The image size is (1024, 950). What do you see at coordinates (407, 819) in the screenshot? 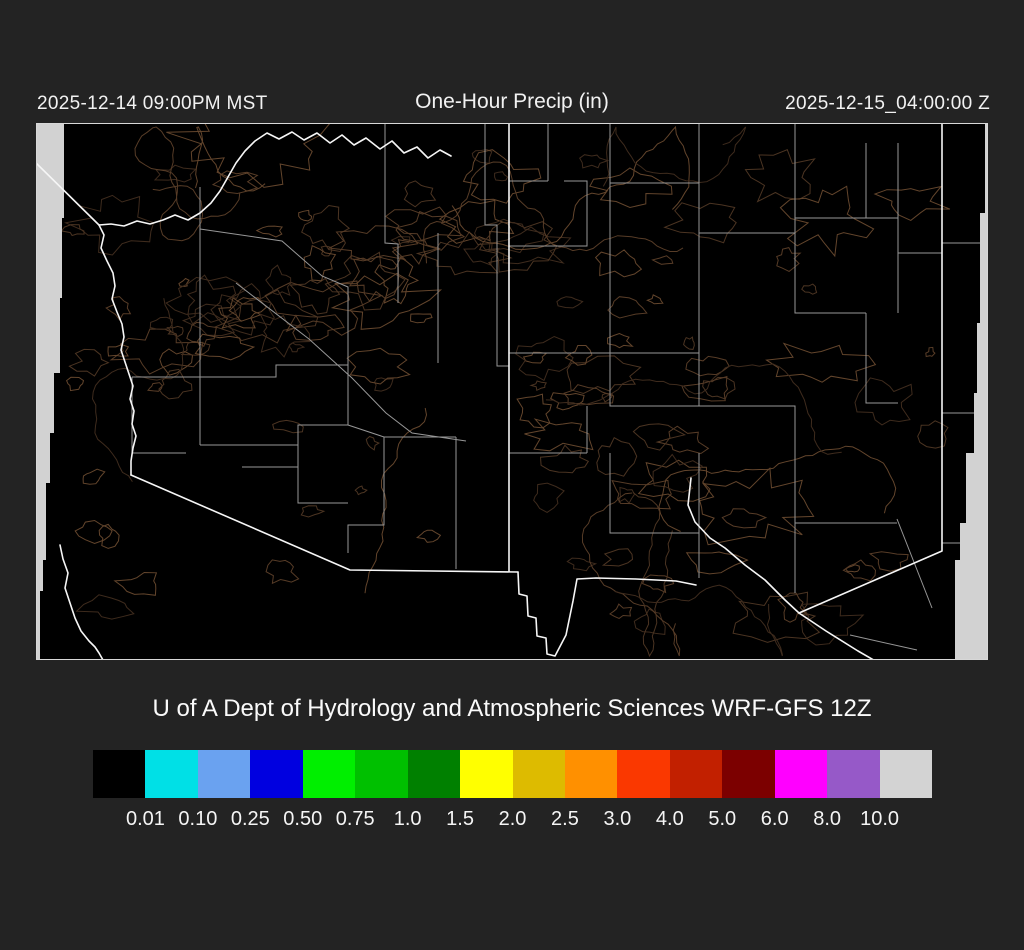
I see `legend-tick-label: 1.0` at bounding box center [407, 819].